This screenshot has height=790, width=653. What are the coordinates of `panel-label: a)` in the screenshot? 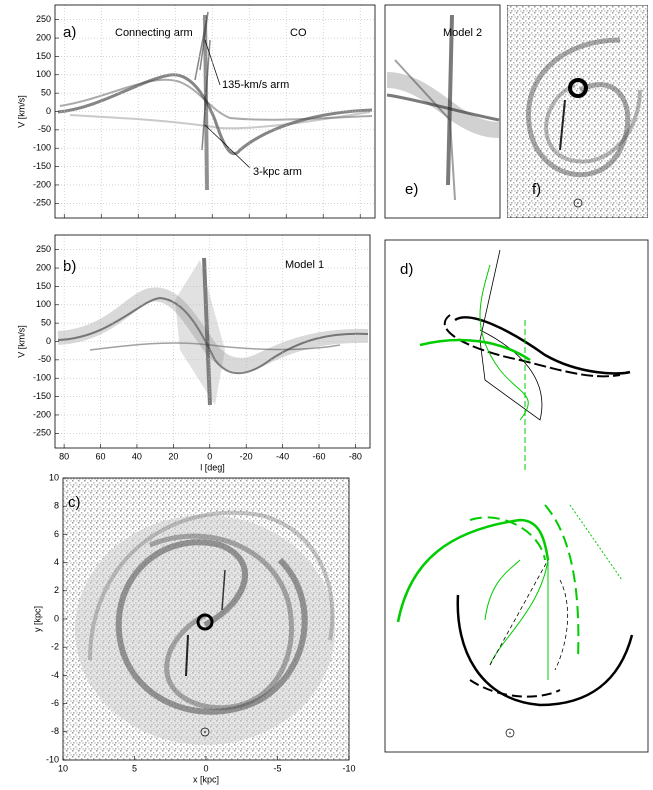 It's located at (69, 32).